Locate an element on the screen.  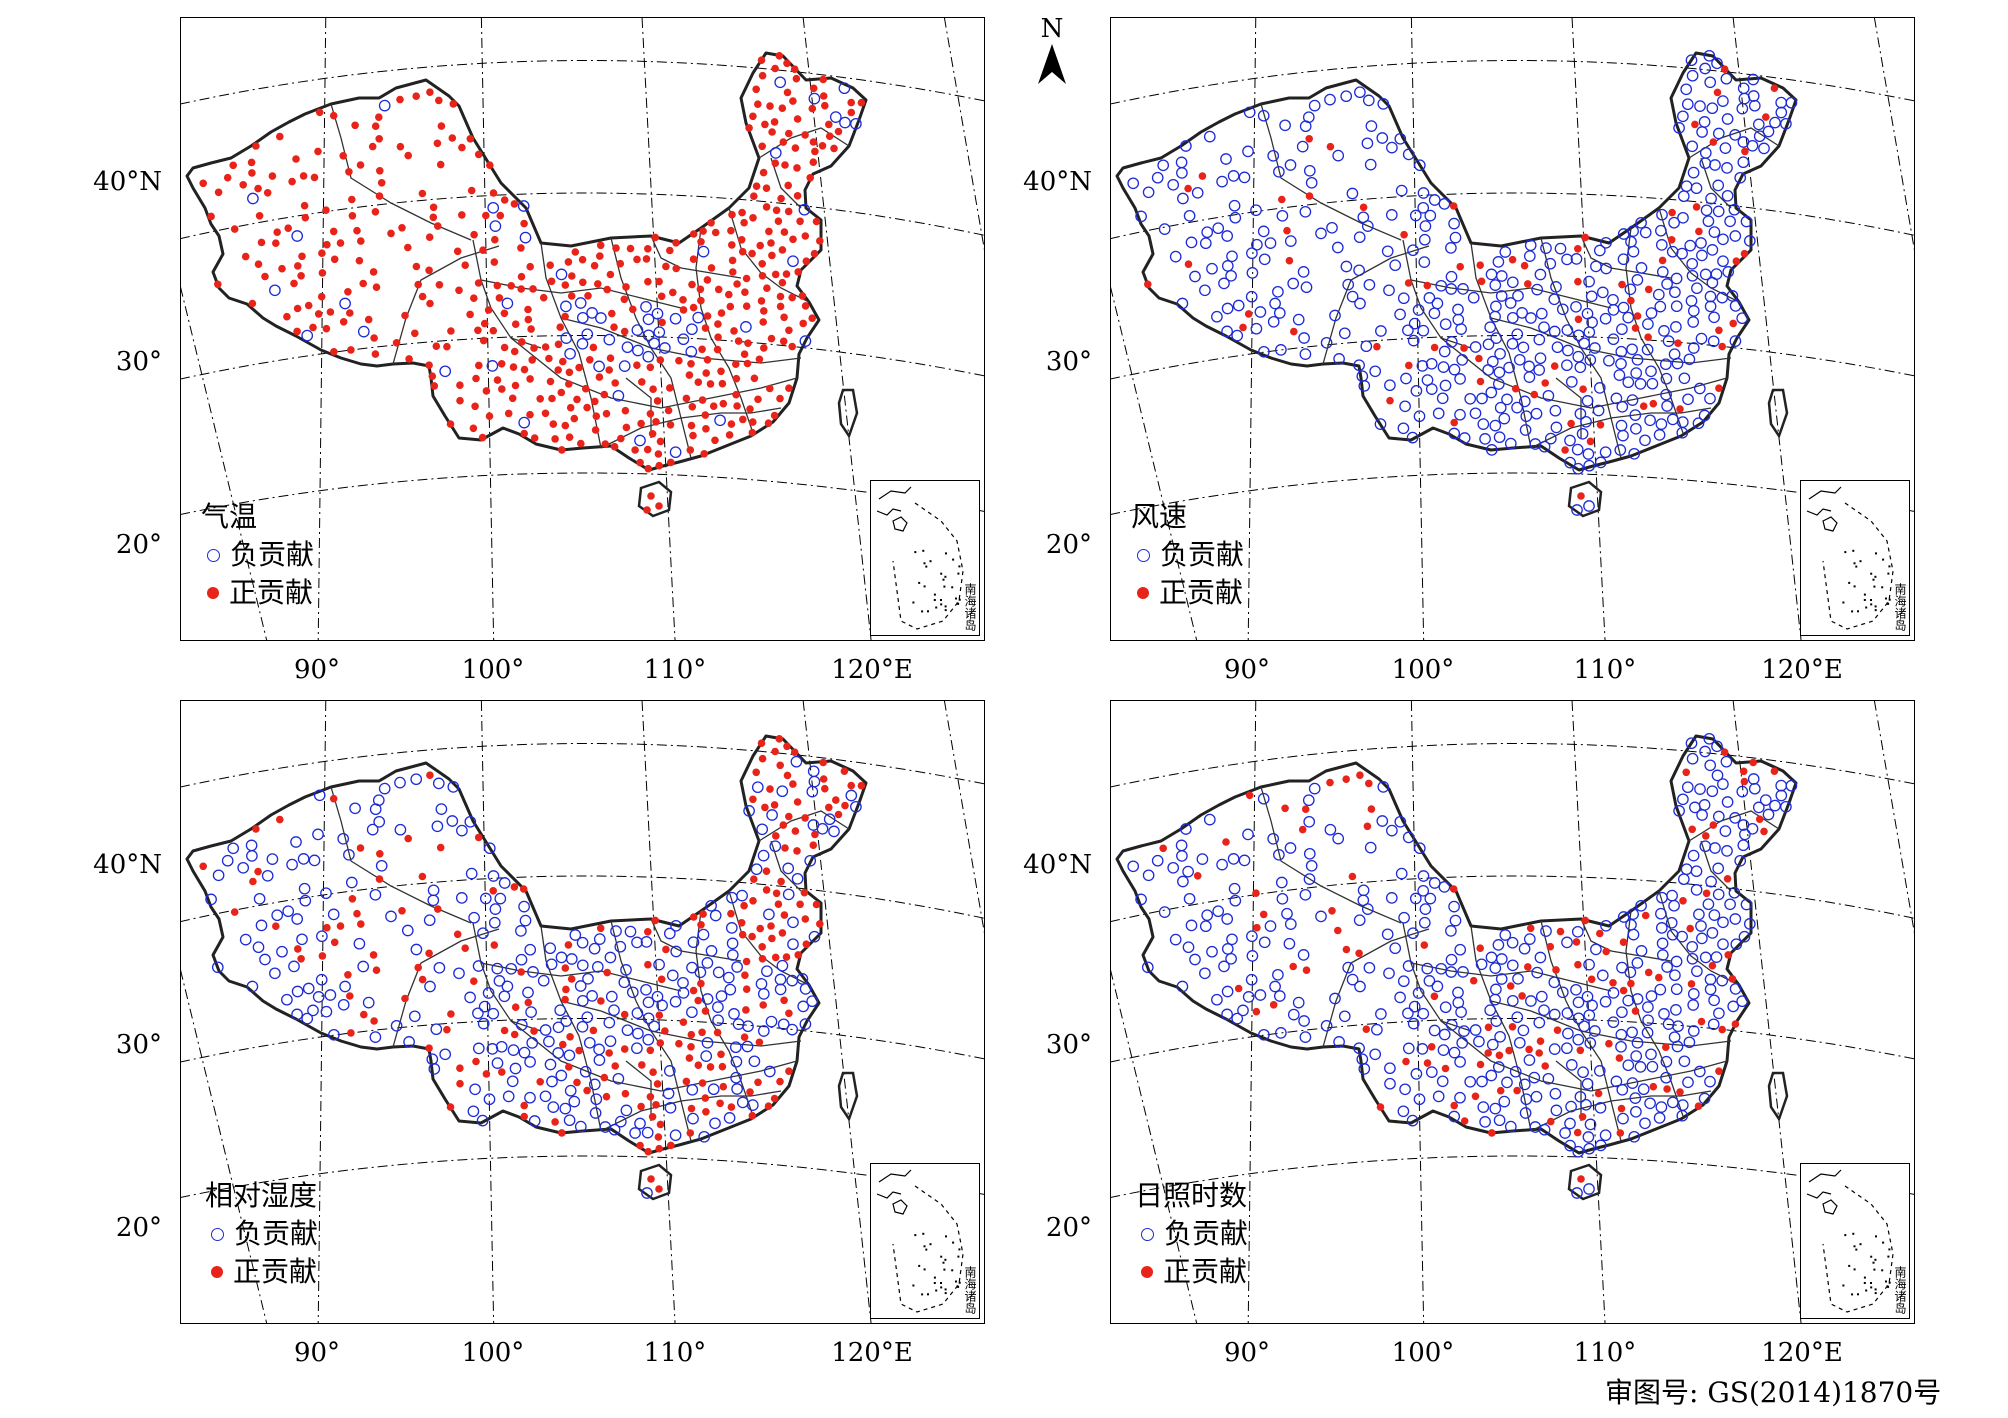
open-circle-icon is located at coordinates (213, 555).